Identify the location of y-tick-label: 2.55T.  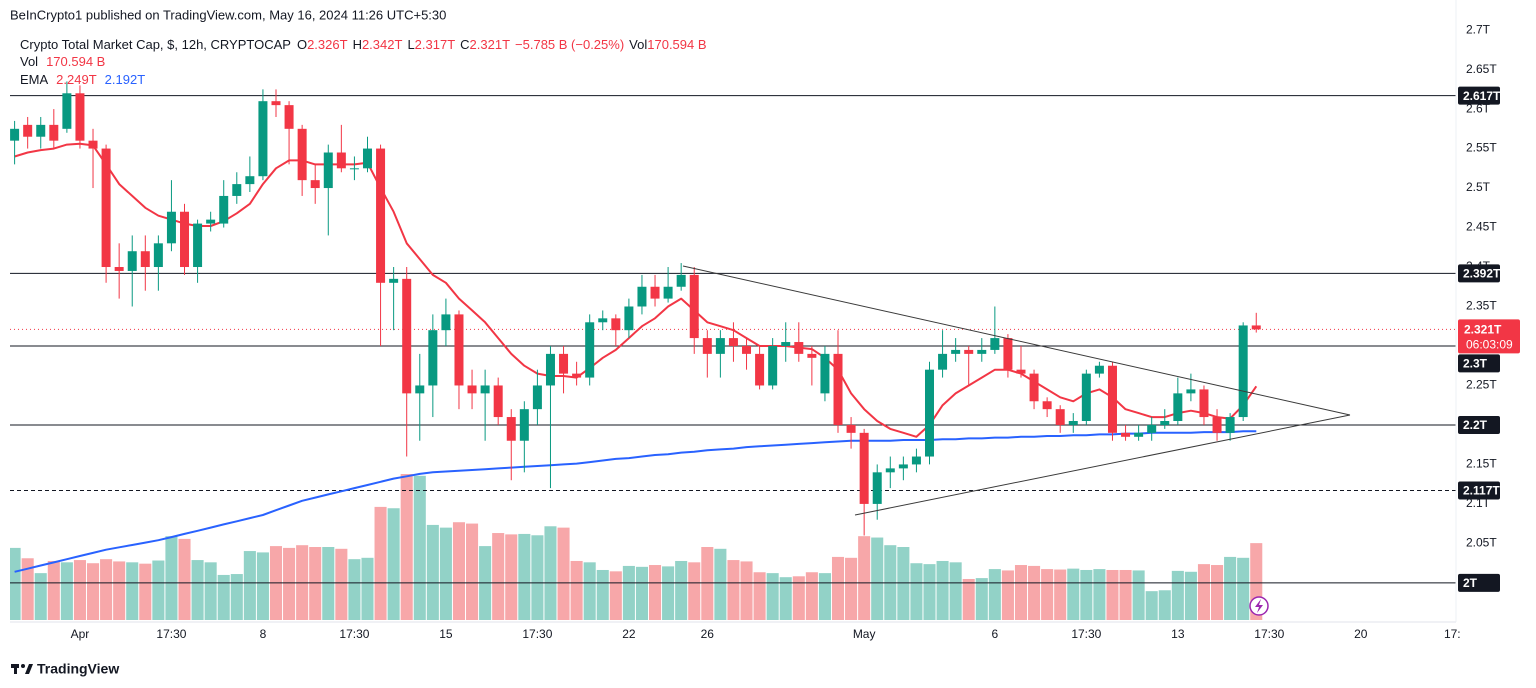
(1481, 148).